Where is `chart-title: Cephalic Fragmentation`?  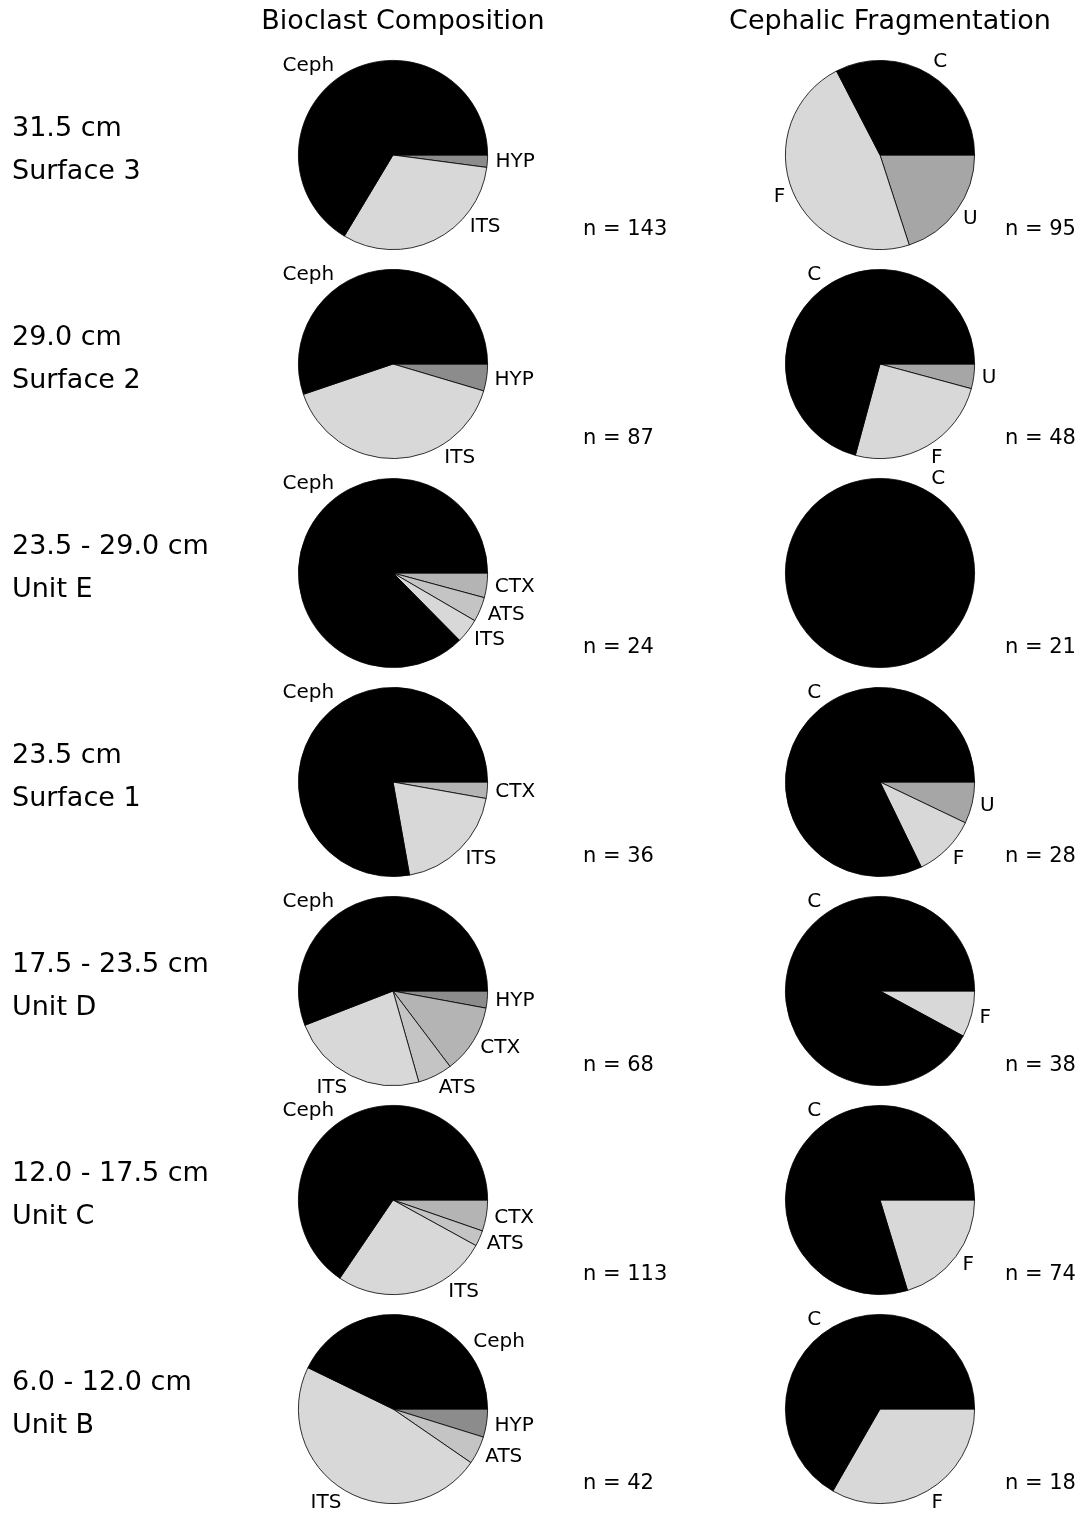 chart-title: Cephalic Fragmentation is located at coordinates (890, 19).